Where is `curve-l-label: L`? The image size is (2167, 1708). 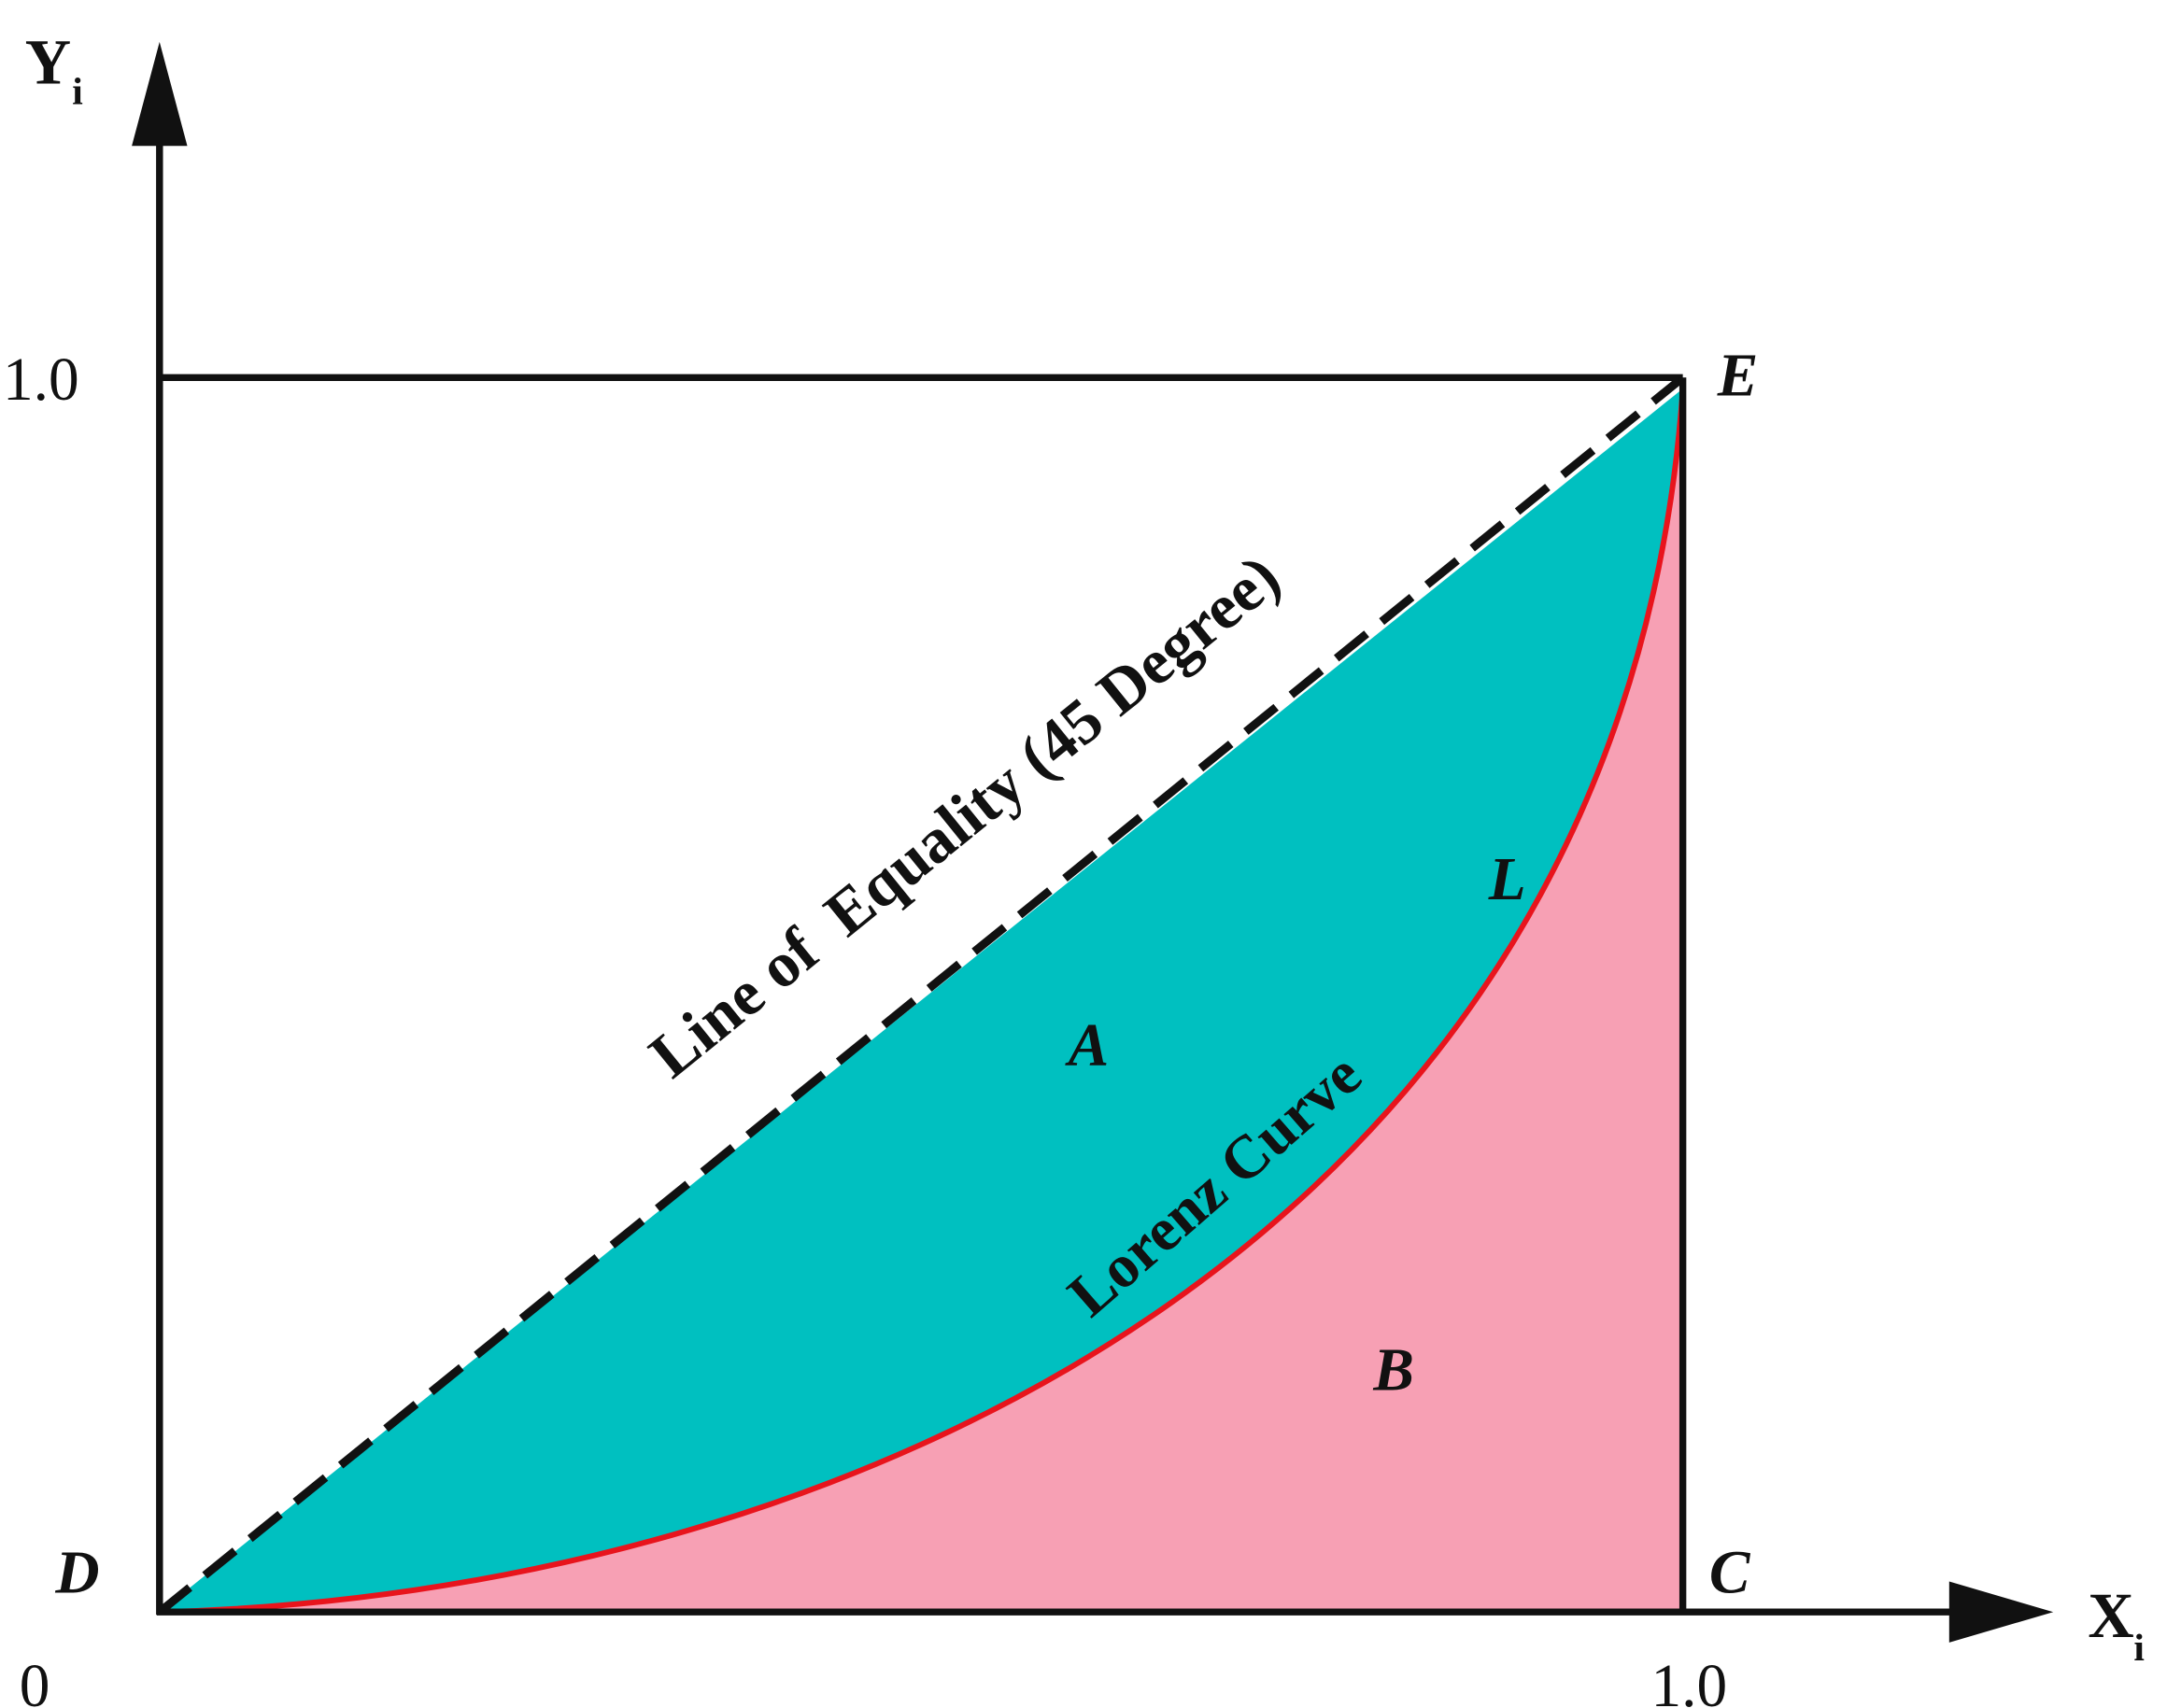 curve-l-label: L is located at coordinates (1507, 879).